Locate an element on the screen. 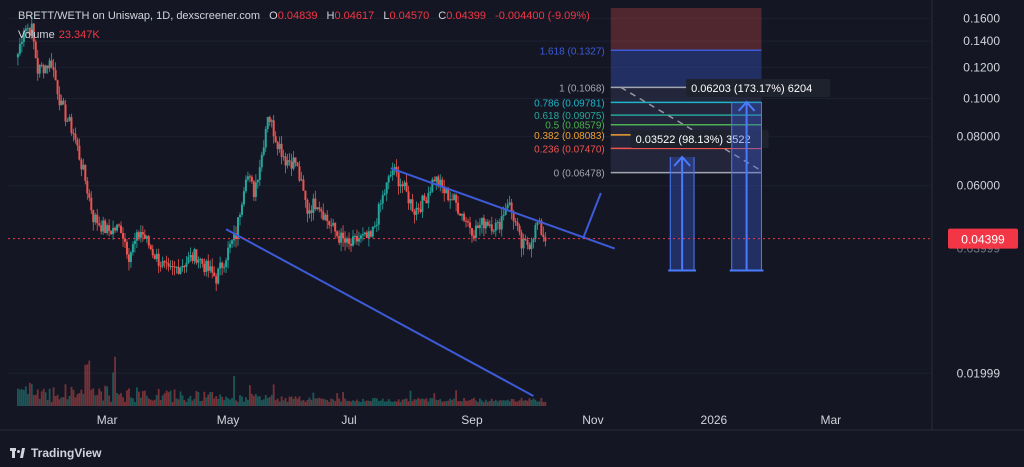  low-value: 0.04570 is located at coordinates (409, 16).